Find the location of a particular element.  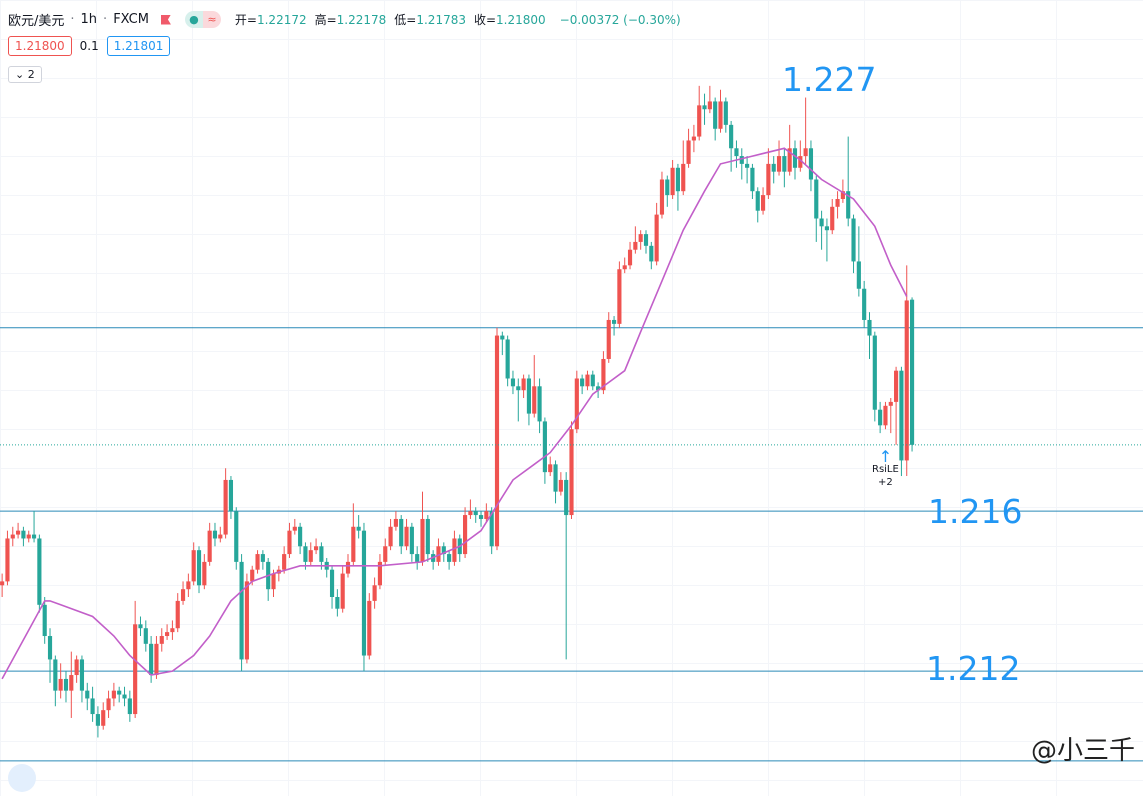

ohlc-label: 收= is located at coordinates (485, 20).